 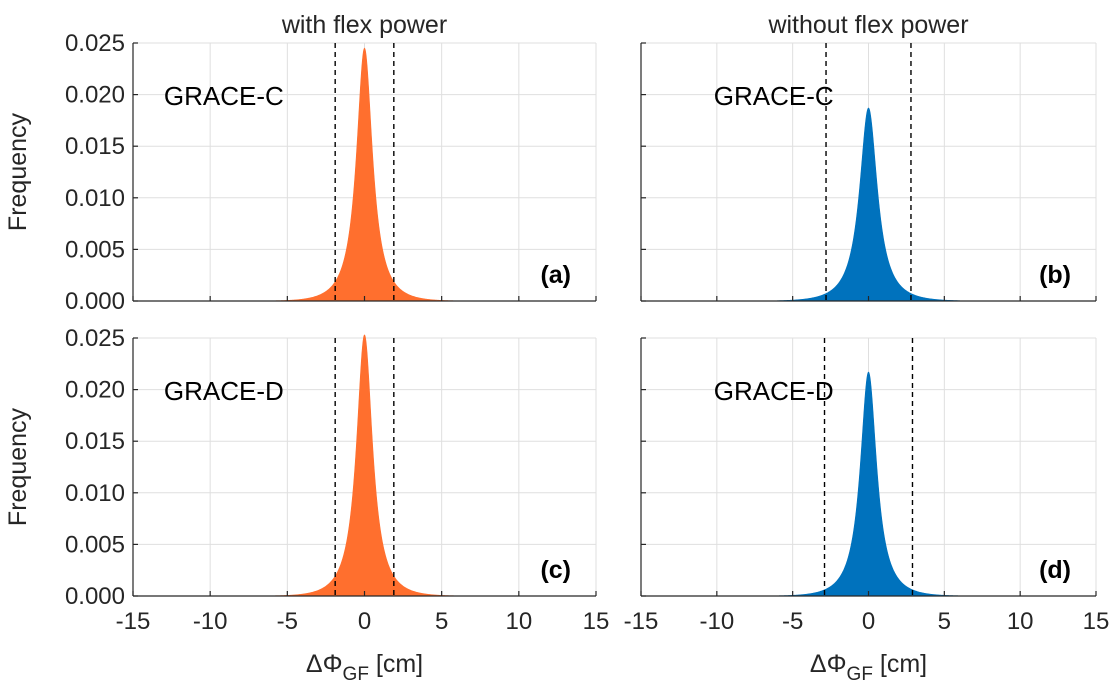 What do you see at coordinates (1055, 570) in the screenshot?
I see `panel-label: (d)` at bounding box center [1055, 570].